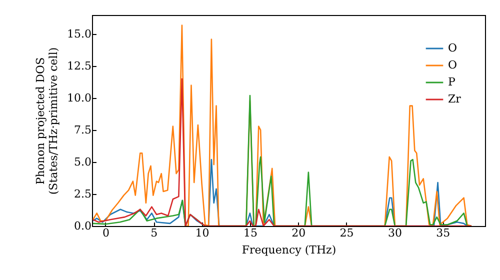 The width and height of the screenshot is (500, 280). I want to click on y-tick-label: 15.0, so click(79, 34).